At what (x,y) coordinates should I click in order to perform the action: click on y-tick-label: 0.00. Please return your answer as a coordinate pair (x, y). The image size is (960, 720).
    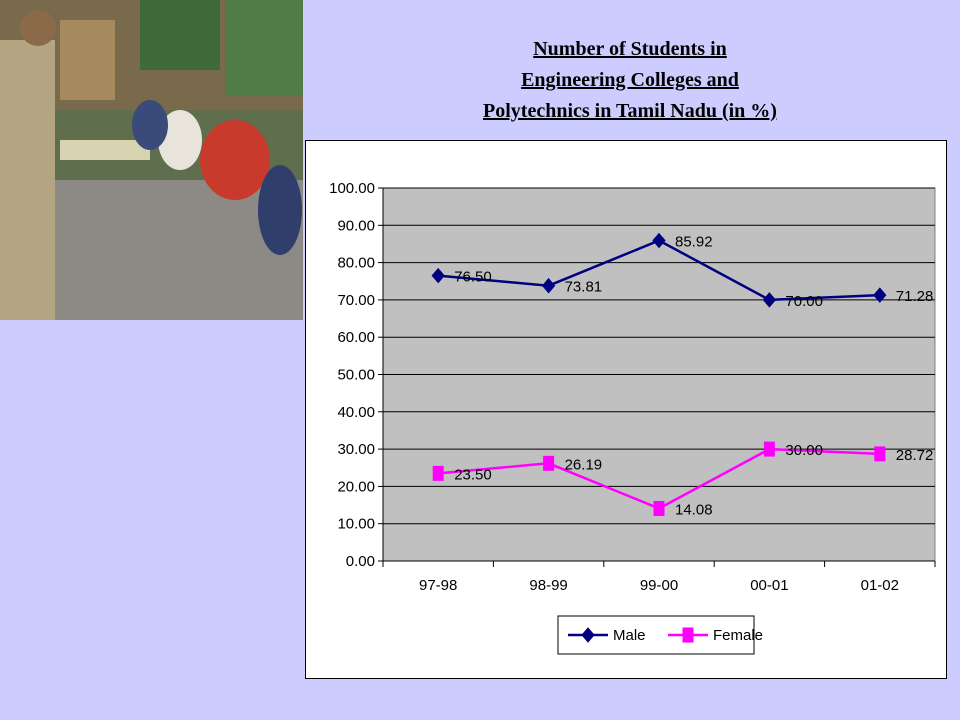
    Looking at the image, I should click on (360, 561).